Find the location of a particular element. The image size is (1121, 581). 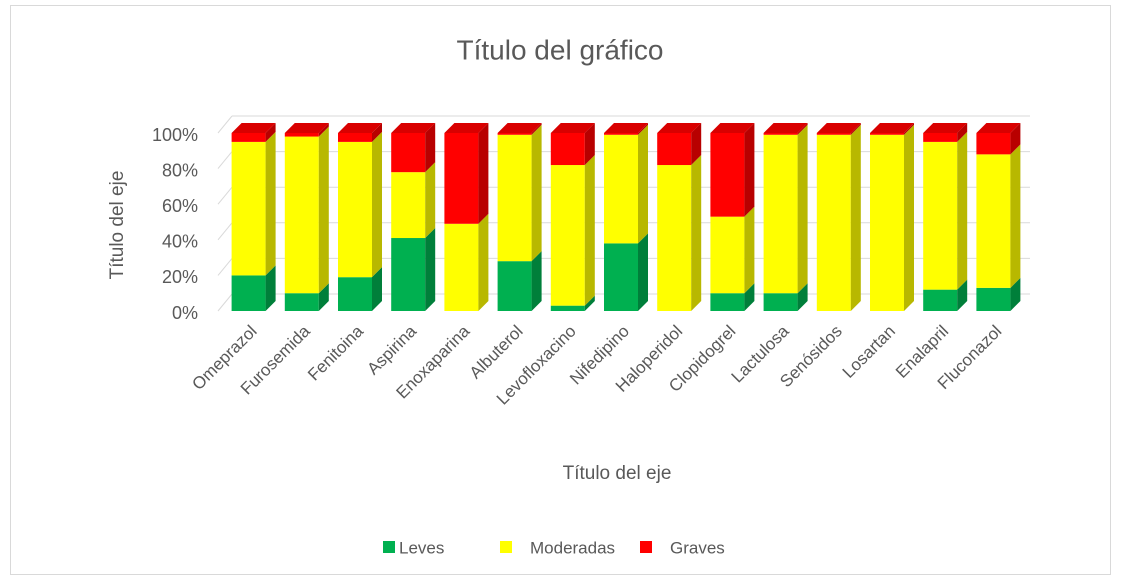

legend-label: Moderadas is located at coordinates (572, 547).